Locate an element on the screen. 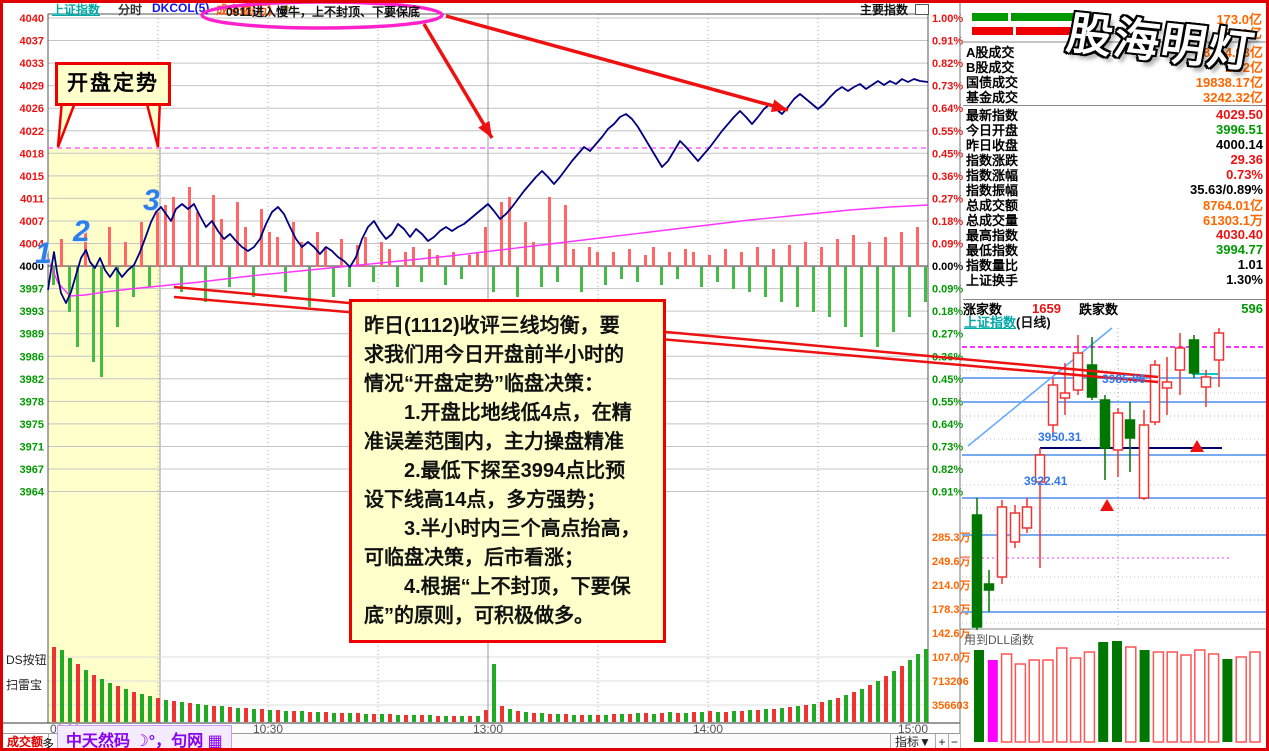  table-row: 最高指数 4030.40 is located at coordinates (1114, 235).